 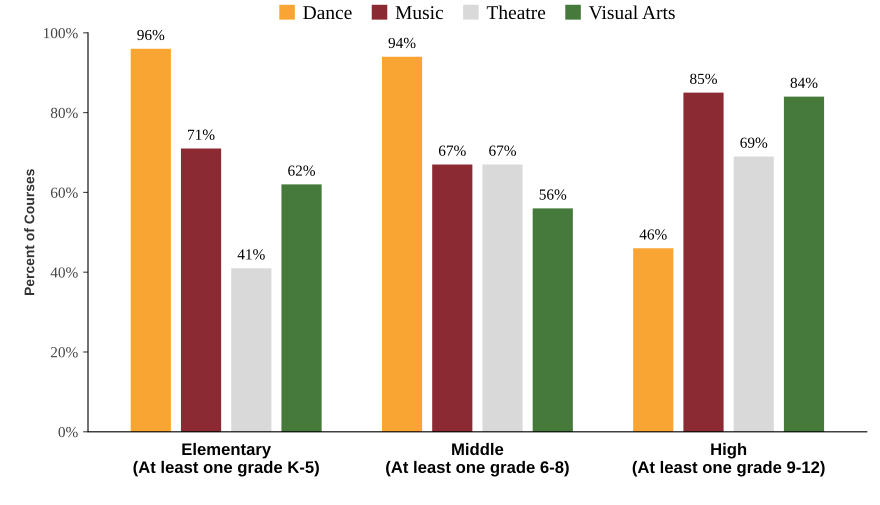 What do you see at coordinates (653, 234) in the screenshot?
I see `data-label: 46%` at bounding box center [653, 234].